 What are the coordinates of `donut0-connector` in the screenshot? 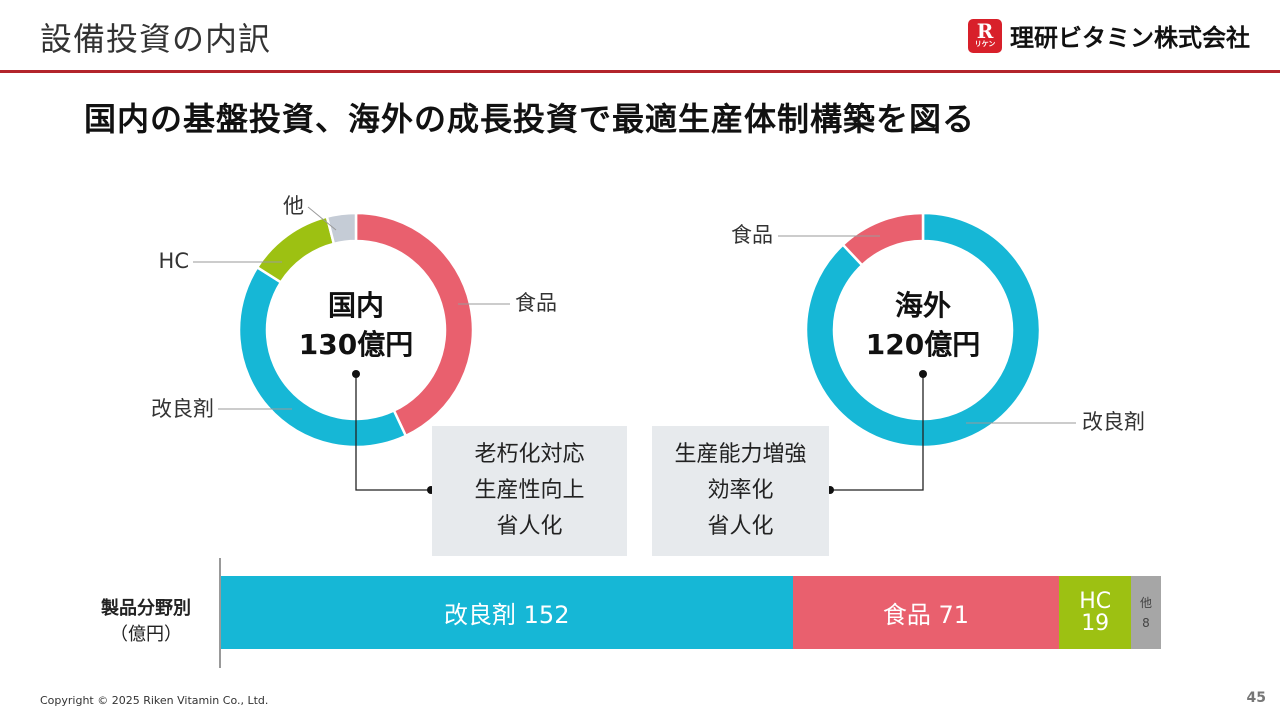 It's located at (393, 432).